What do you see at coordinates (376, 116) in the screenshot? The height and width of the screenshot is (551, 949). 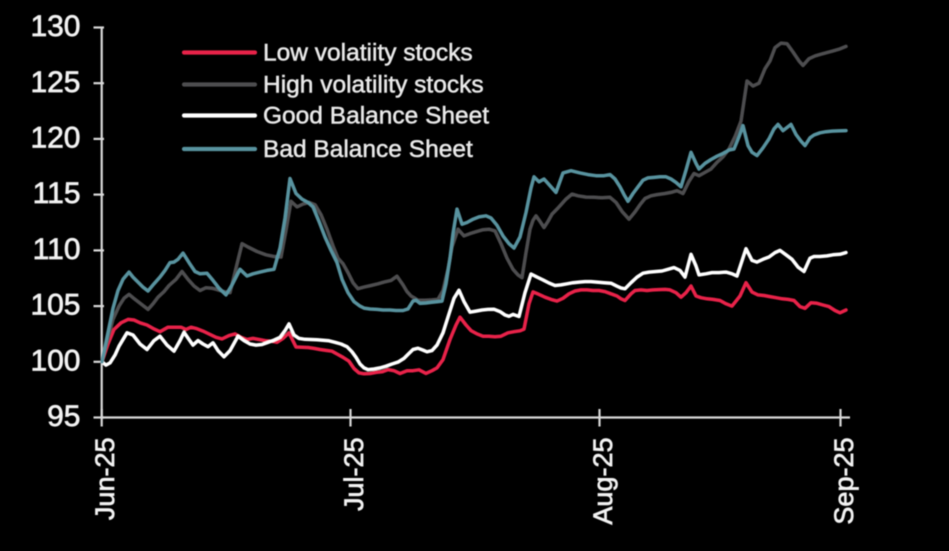 I see `svg-text: Good Balance Sheet` at bounding box center [376, 116].